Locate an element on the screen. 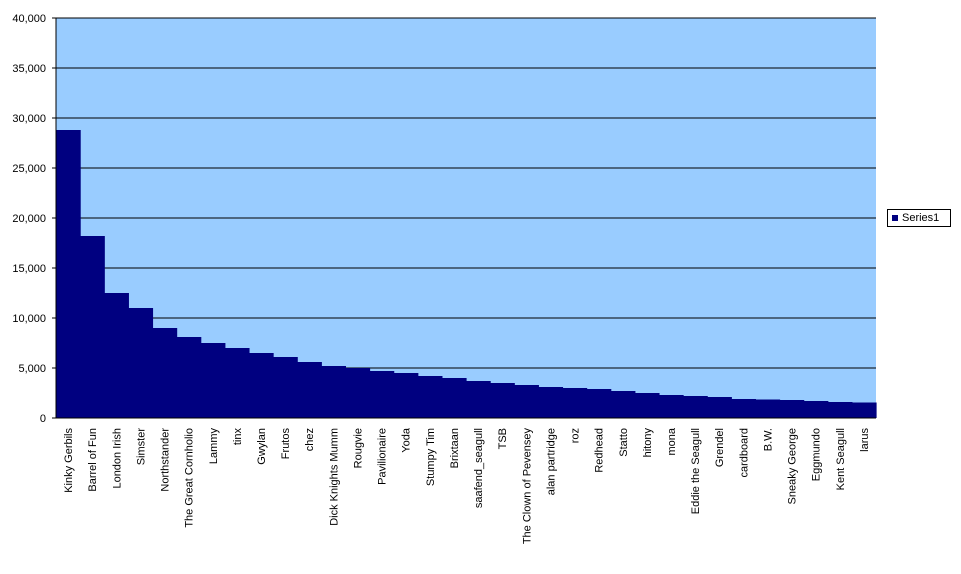 The height and width of the screenshot is (574, 961). x-tick-label: Eggmundo is located at coordinates (817, 454).